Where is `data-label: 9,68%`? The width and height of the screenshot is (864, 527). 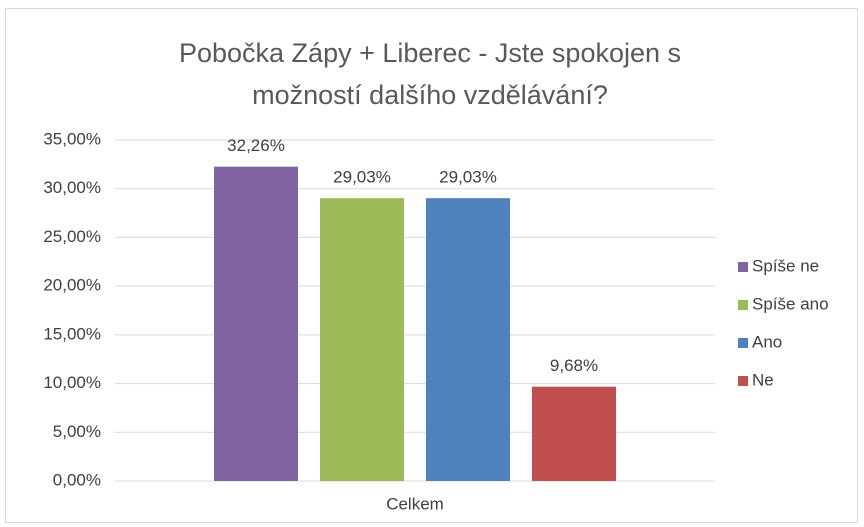
data-label: 9,68% is located at coordinates (574, 365).